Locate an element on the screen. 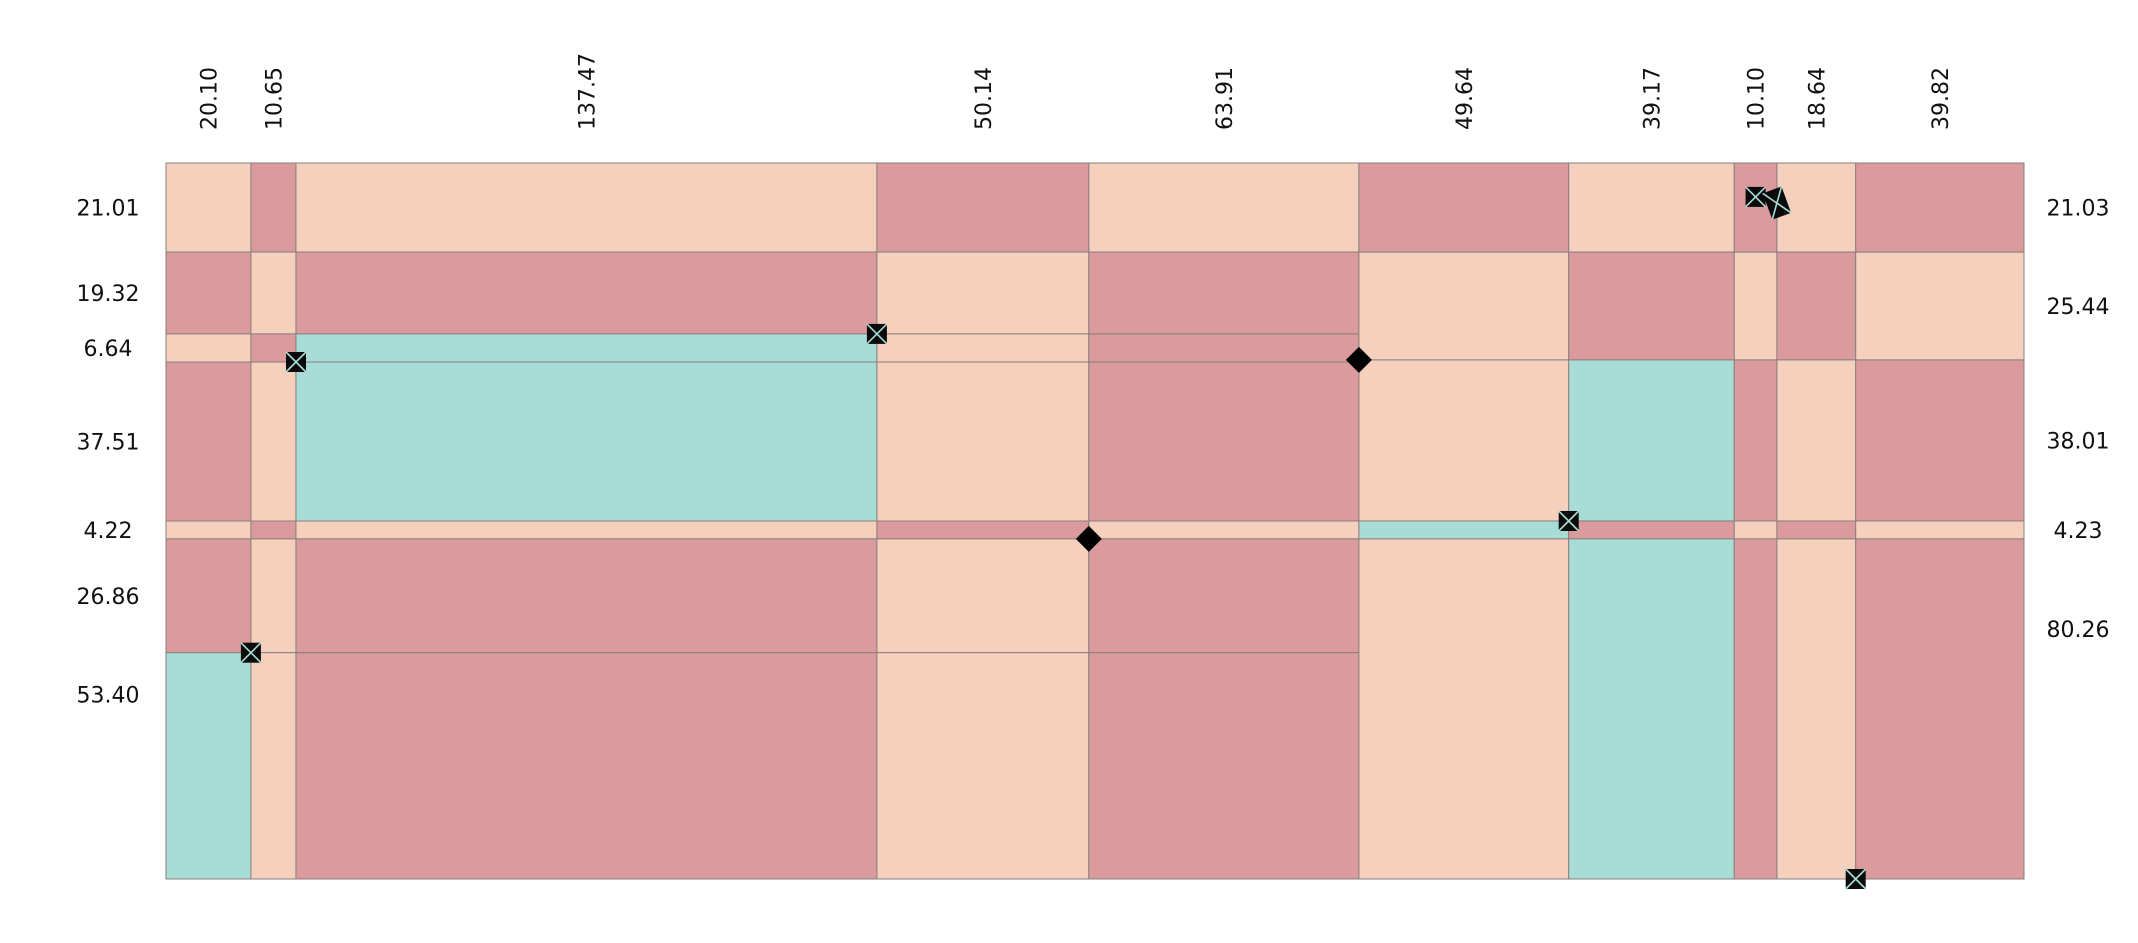 This screenshot has height=943, width=2138. column-label-5: 49.64 is located at coordinates (1465, 98).